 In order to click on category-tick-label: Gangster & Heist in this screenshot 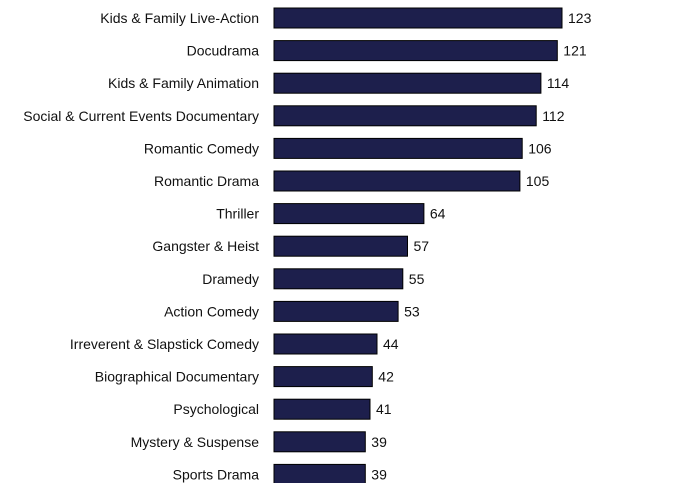, I will do `click(205, 246)`.